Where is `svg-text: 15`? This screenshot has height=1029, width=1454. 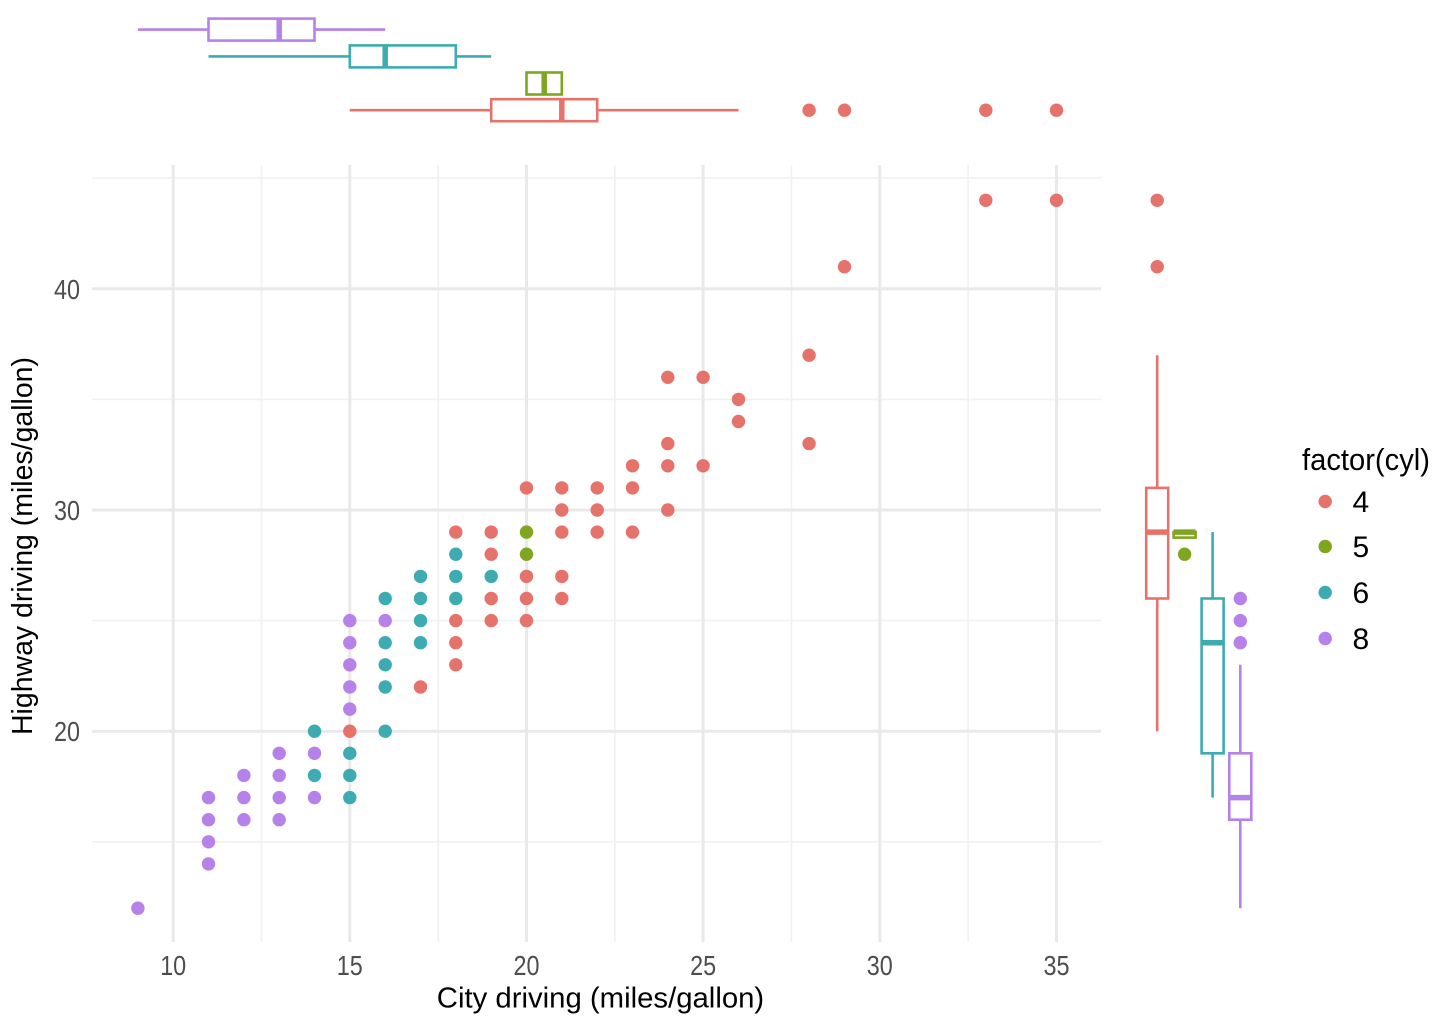 svg-text: 15 is located at coordinates (350, 965).